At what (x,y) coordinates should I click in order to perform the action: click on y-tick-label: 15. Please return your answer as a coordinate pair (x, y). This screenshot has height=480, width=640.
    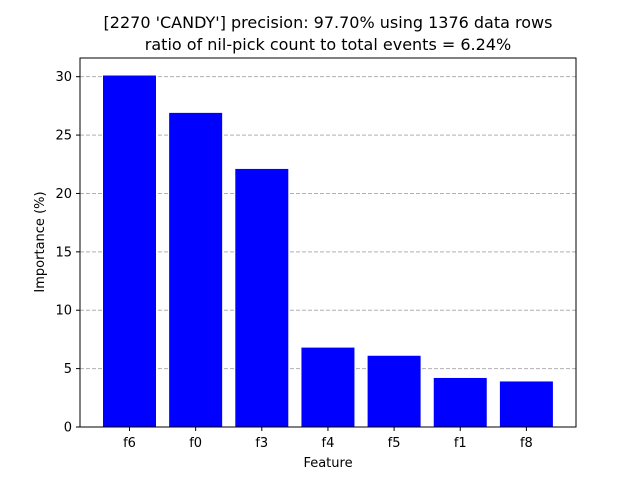
    Looking at the image, I should click on (63, 252).